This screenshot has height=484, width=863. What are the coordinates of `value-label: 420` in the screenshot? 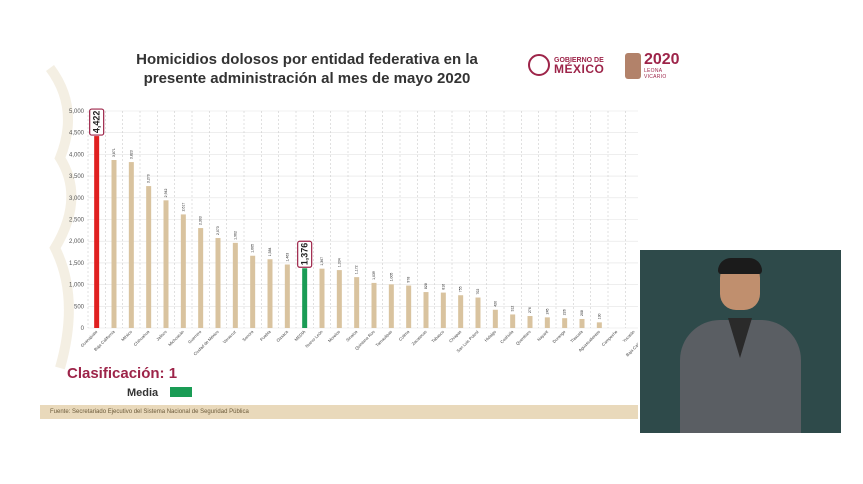 It's located at (495, 304).